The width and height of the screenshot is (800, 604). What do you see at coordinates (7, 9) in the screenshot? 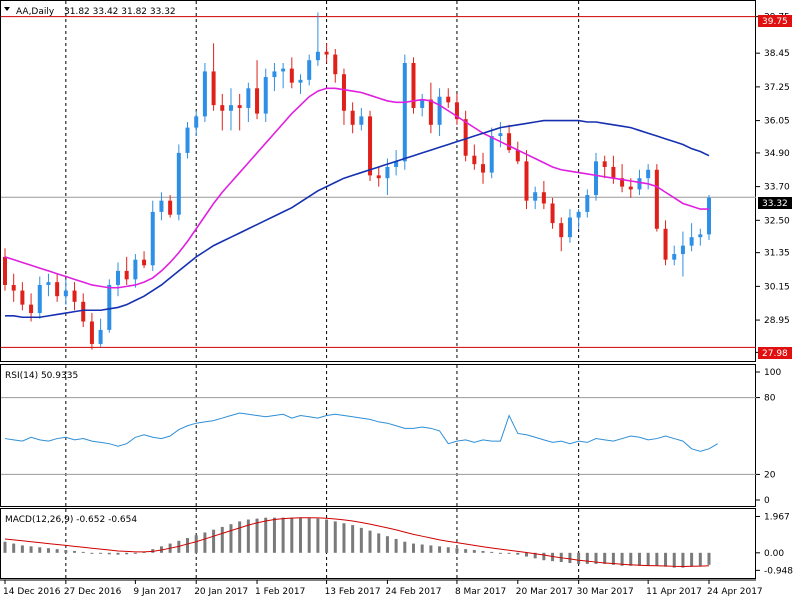
I see `triangle-down-icon` at bounding box center [7, 9].